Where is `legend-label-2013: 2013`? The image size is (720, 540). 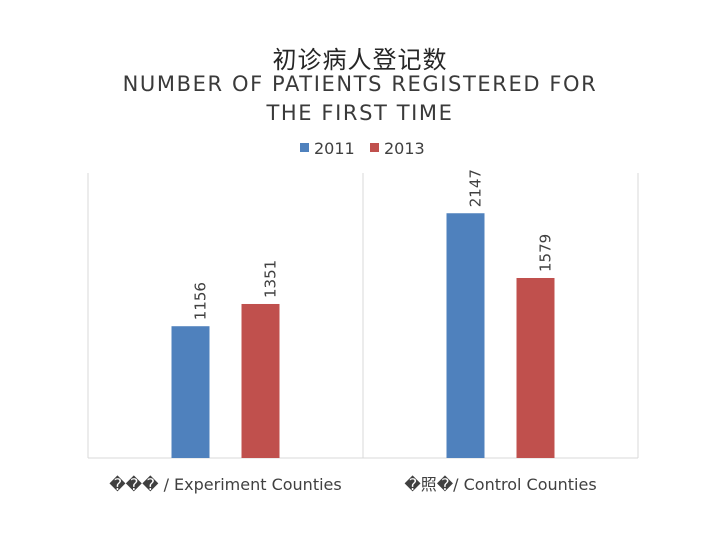 legend-label-2013: 2013 is located at coordinates (404, 148).